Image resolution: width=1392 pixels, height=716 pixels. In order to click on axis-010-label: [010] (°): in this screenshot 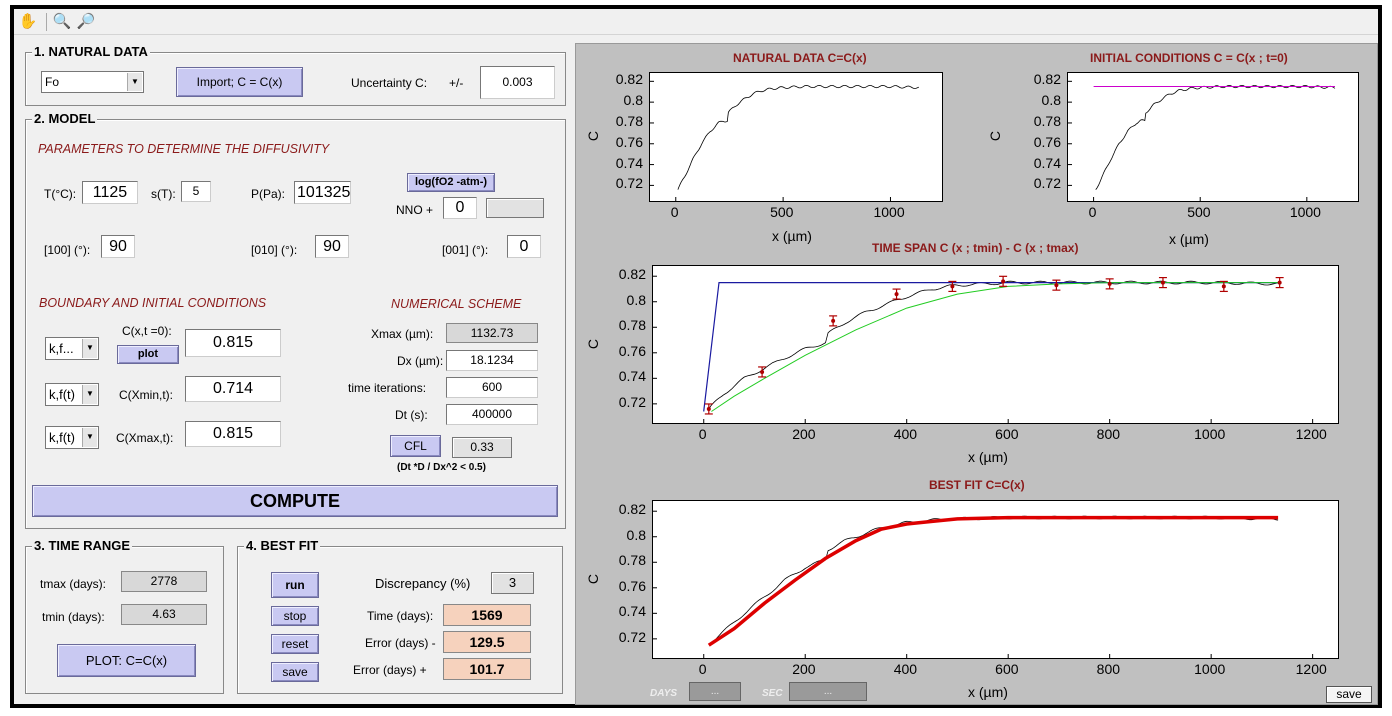, I will do `click(274, 250)`.